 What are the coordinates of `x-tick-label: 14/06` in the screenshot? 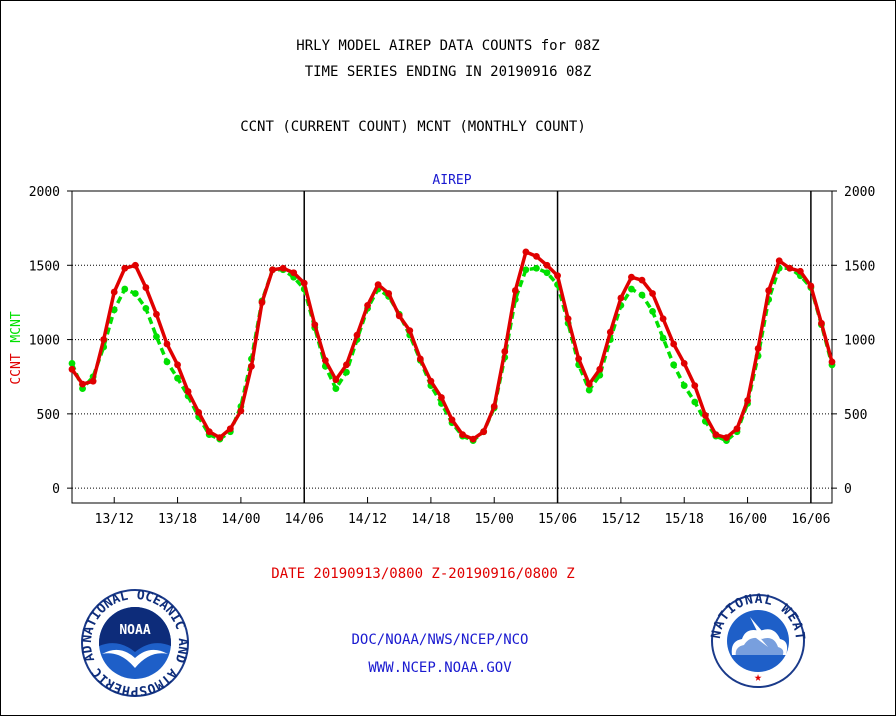 It's located at (304, 519).